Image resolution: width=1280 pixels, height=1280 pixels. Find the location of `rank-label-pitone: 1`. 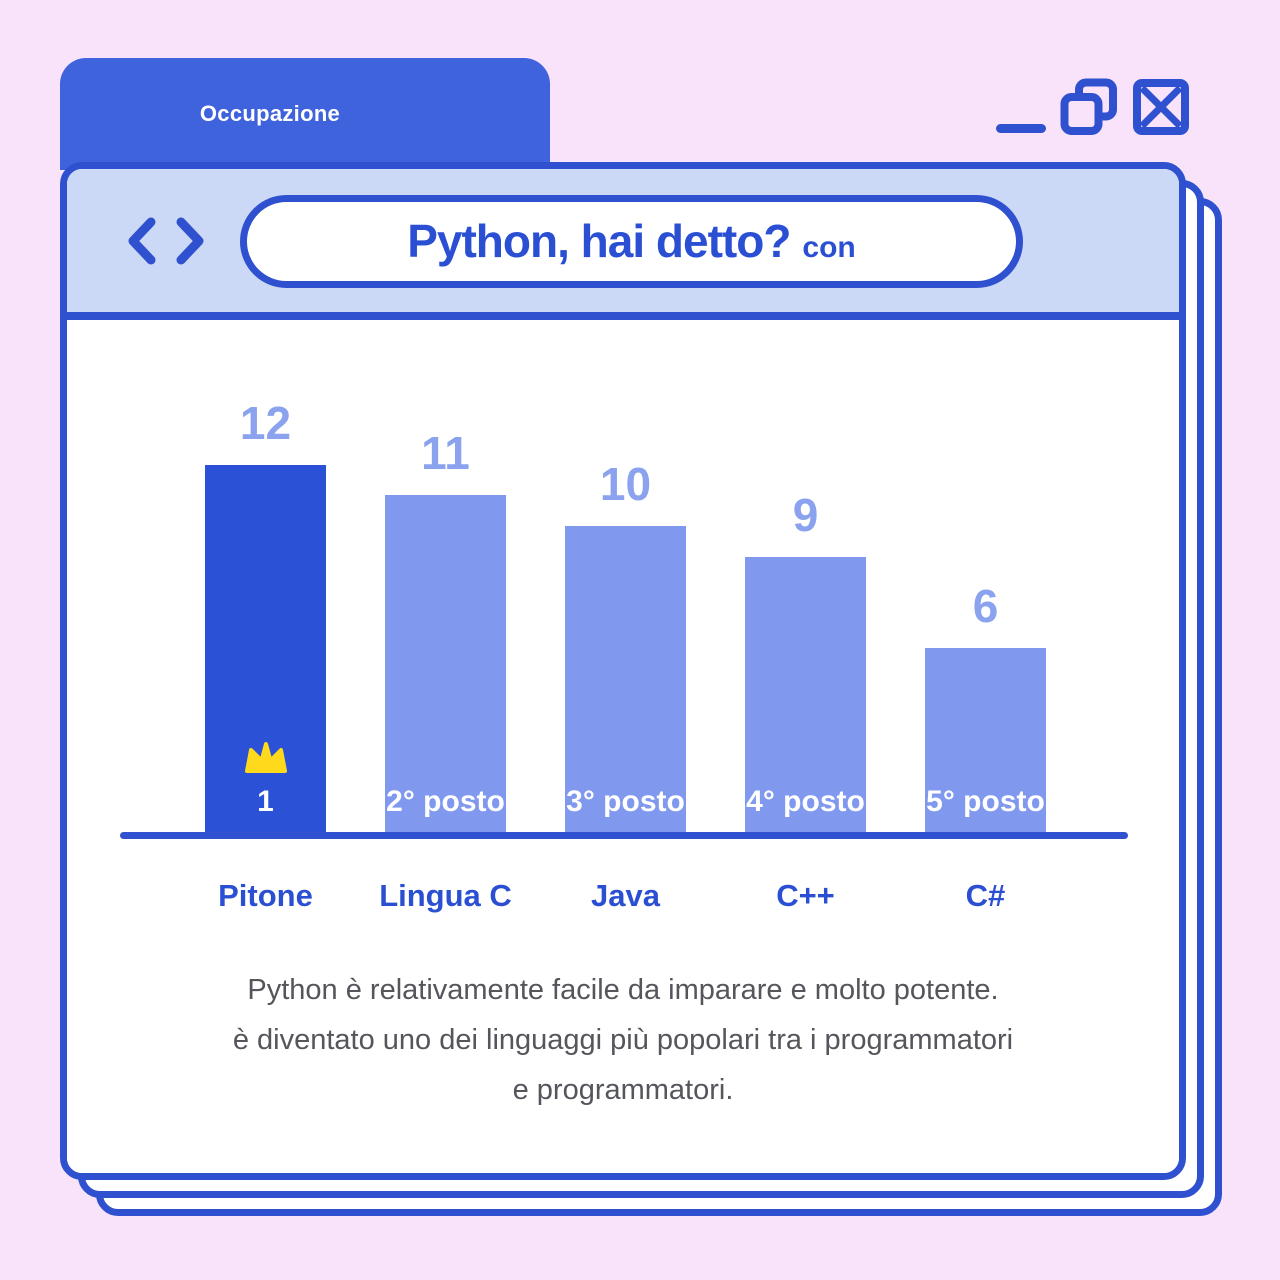

rank-label-pitone: 1 is located at coordinates (265, 801).